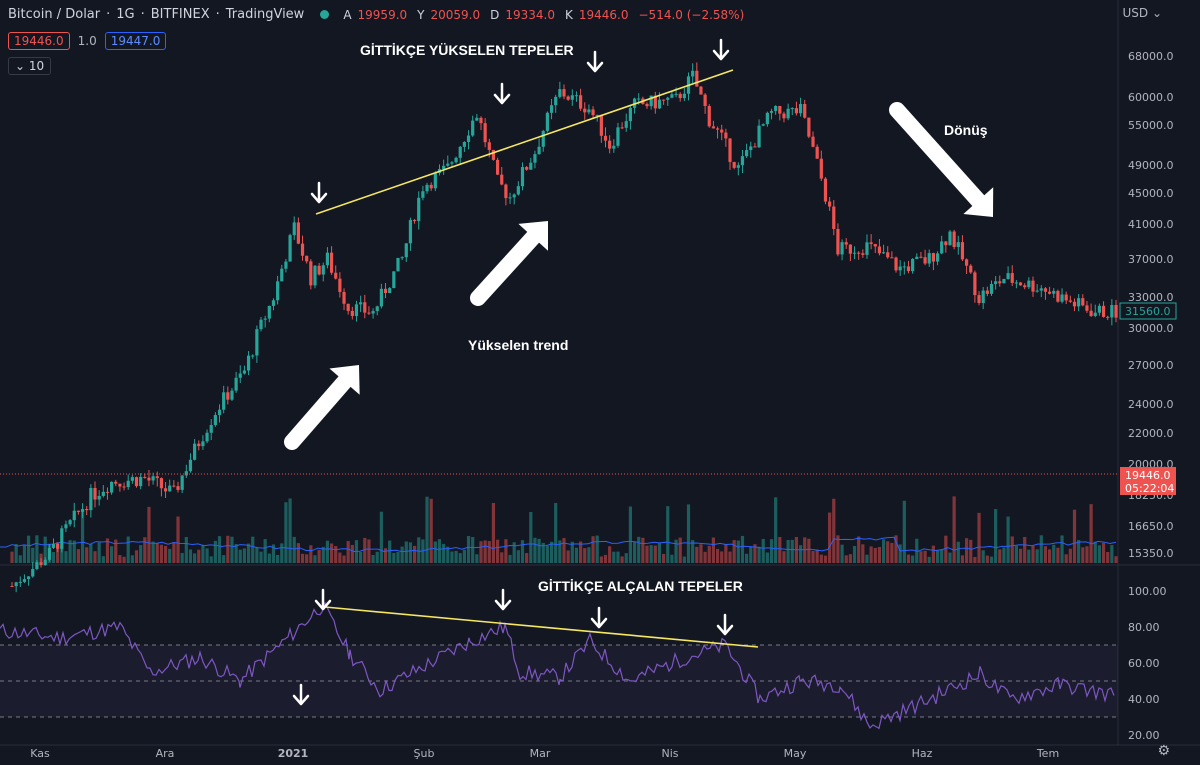  I want to click on rsi-axis-label: 40.00, so click(1144, 699).